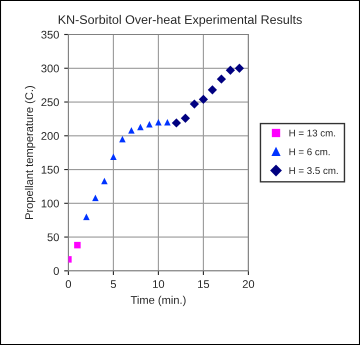 Image resolution: width=360 pixels, height=345 pixels. What do you see at coordinates (50, 136) in the screenshot?
I see `y-tick-label: 200` at bounding box center [50, 136].